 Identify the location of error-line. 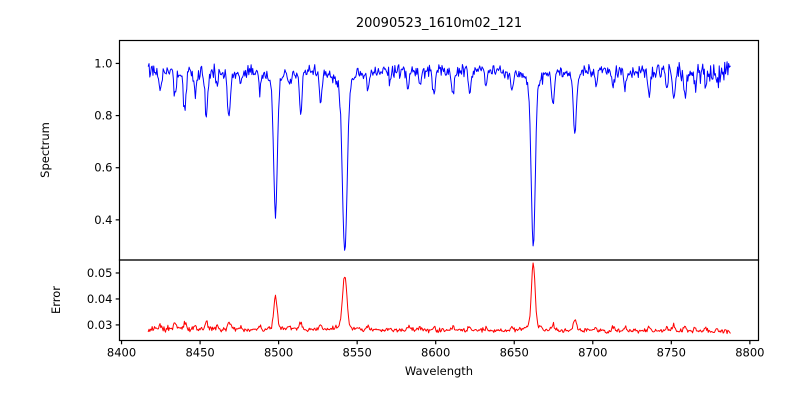
(439, 298).